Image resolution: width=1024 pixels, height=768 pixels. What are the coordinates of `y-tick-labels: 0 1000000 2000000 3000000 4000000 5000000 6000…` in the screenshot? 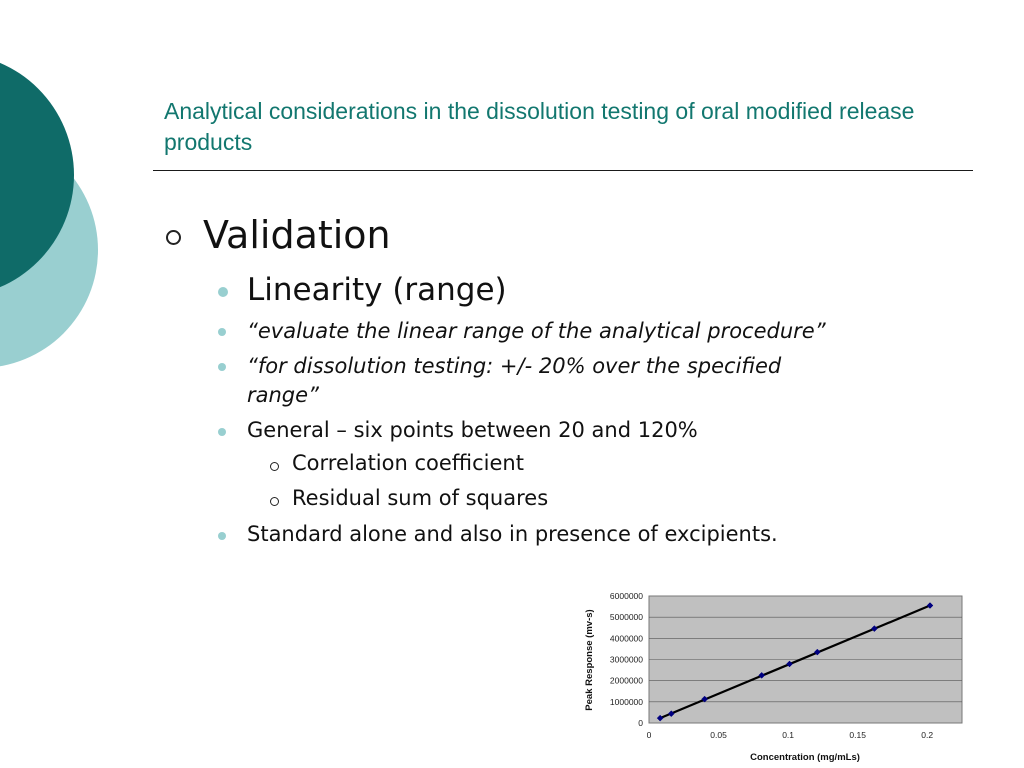 It's located at (626, 659).